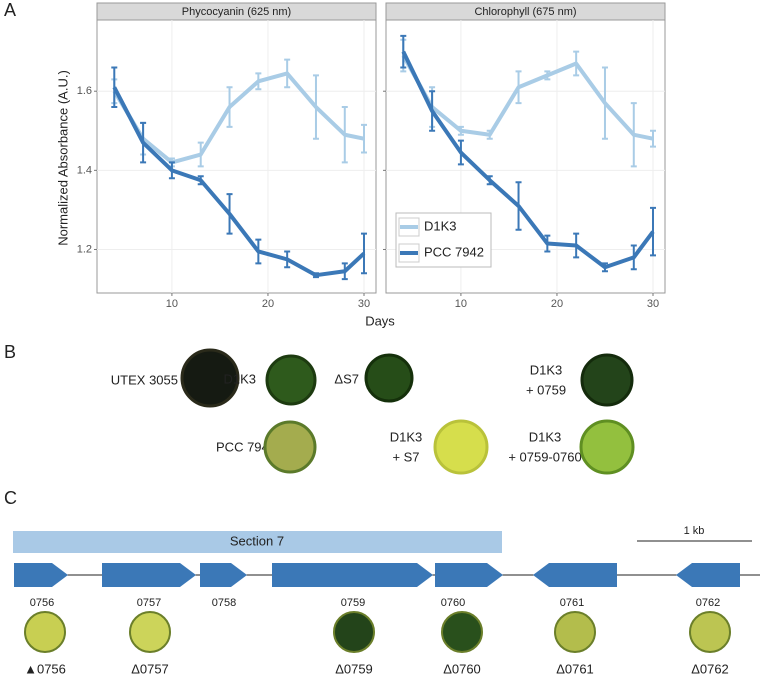 The width and height of the screenshot is (760, 678). What do you see at coordinates (575, 668) in the screenshot?
I see `mutant-label: Δ0761` at bounding box center [575, 668].